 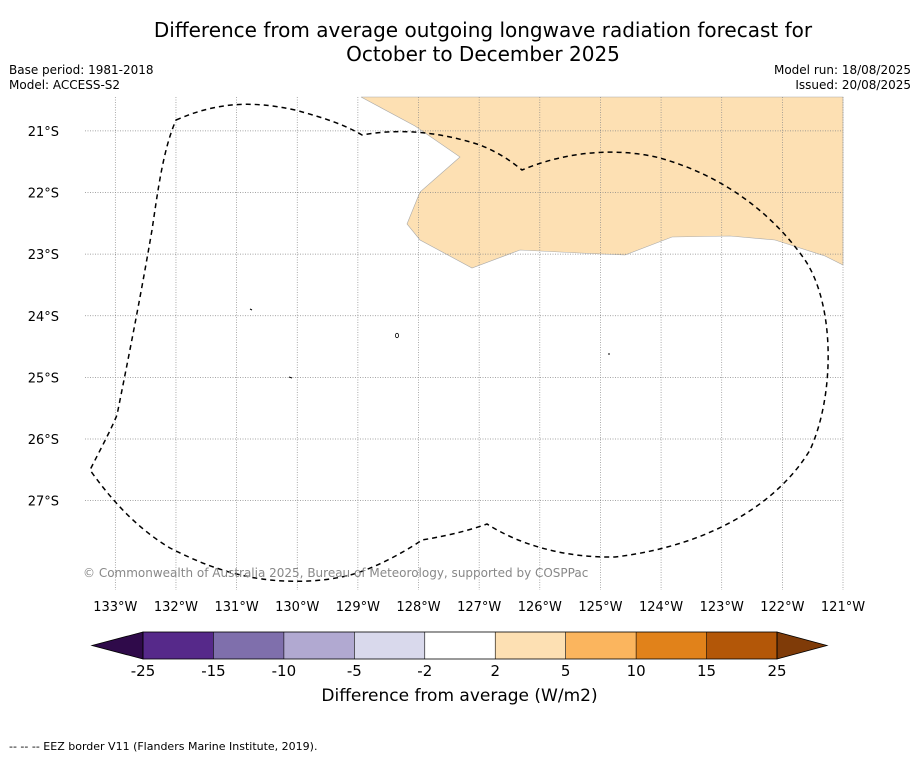 What do you see at coordinates (65, 85) in the screenshot?
I see `model-name: Model: ACCESS-S2` at bounding box center [65, 85].